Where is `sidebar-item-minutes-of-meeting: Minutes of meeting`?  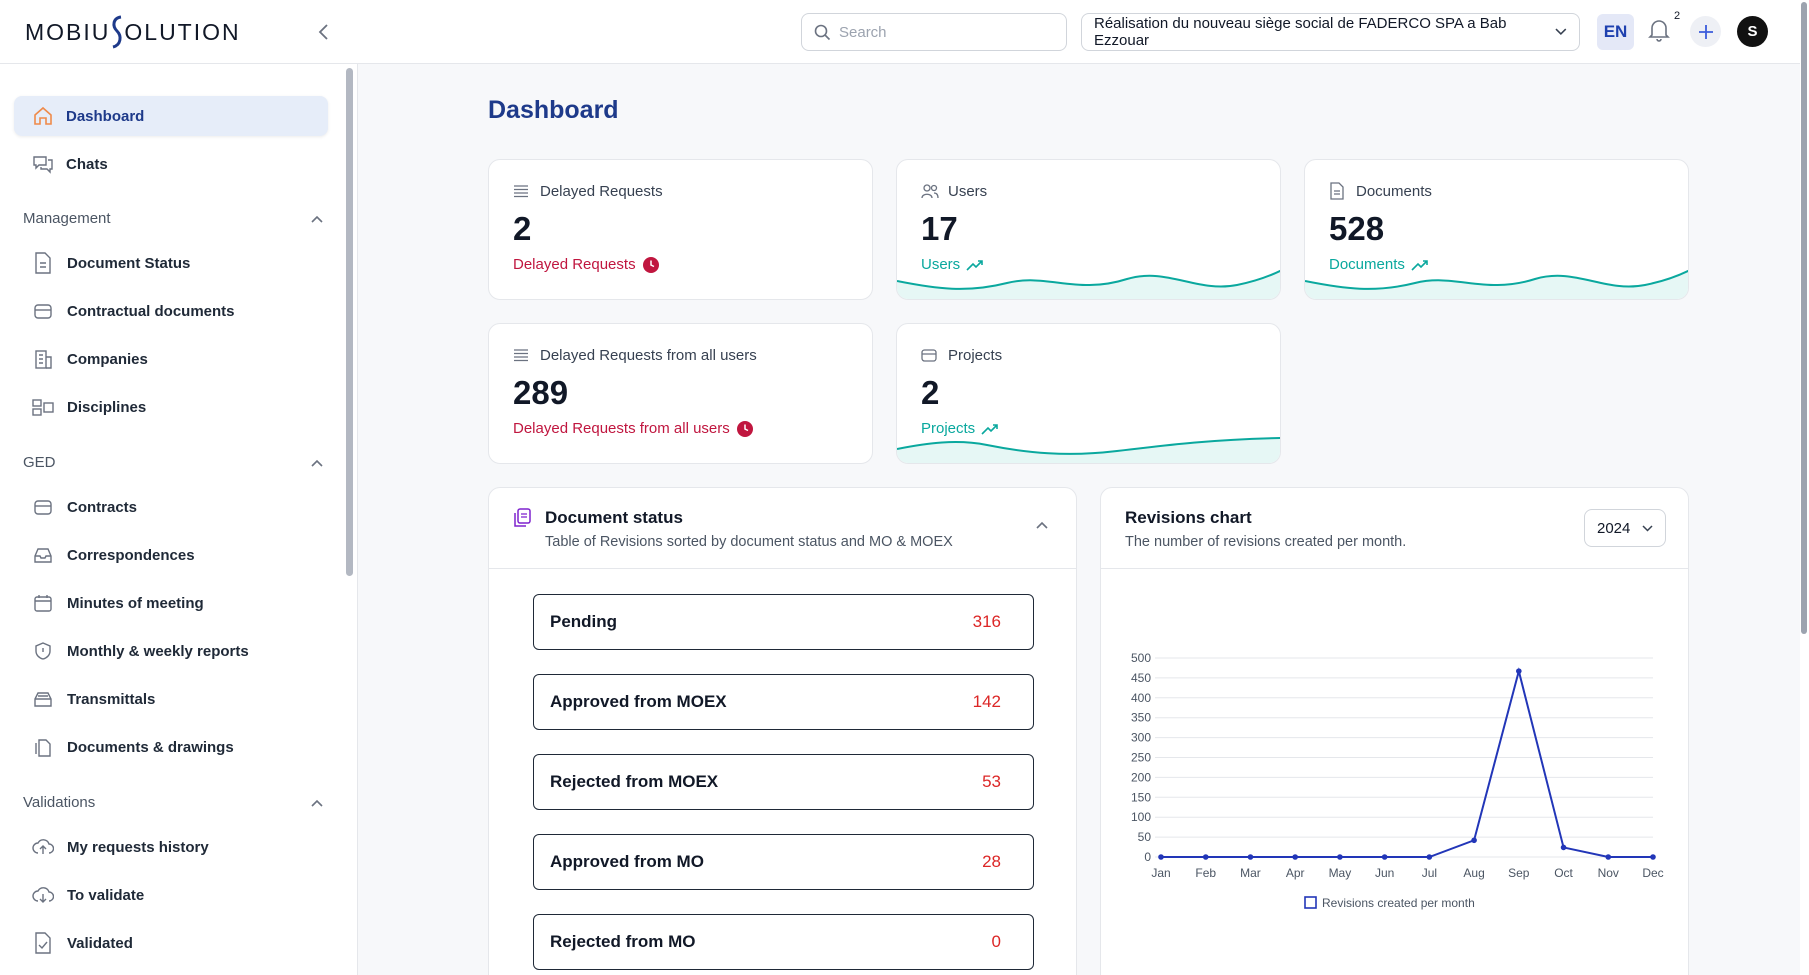 sidebar-item-minutes-of-meeting: Minutes of meeting is located at coordinates (171, 603).